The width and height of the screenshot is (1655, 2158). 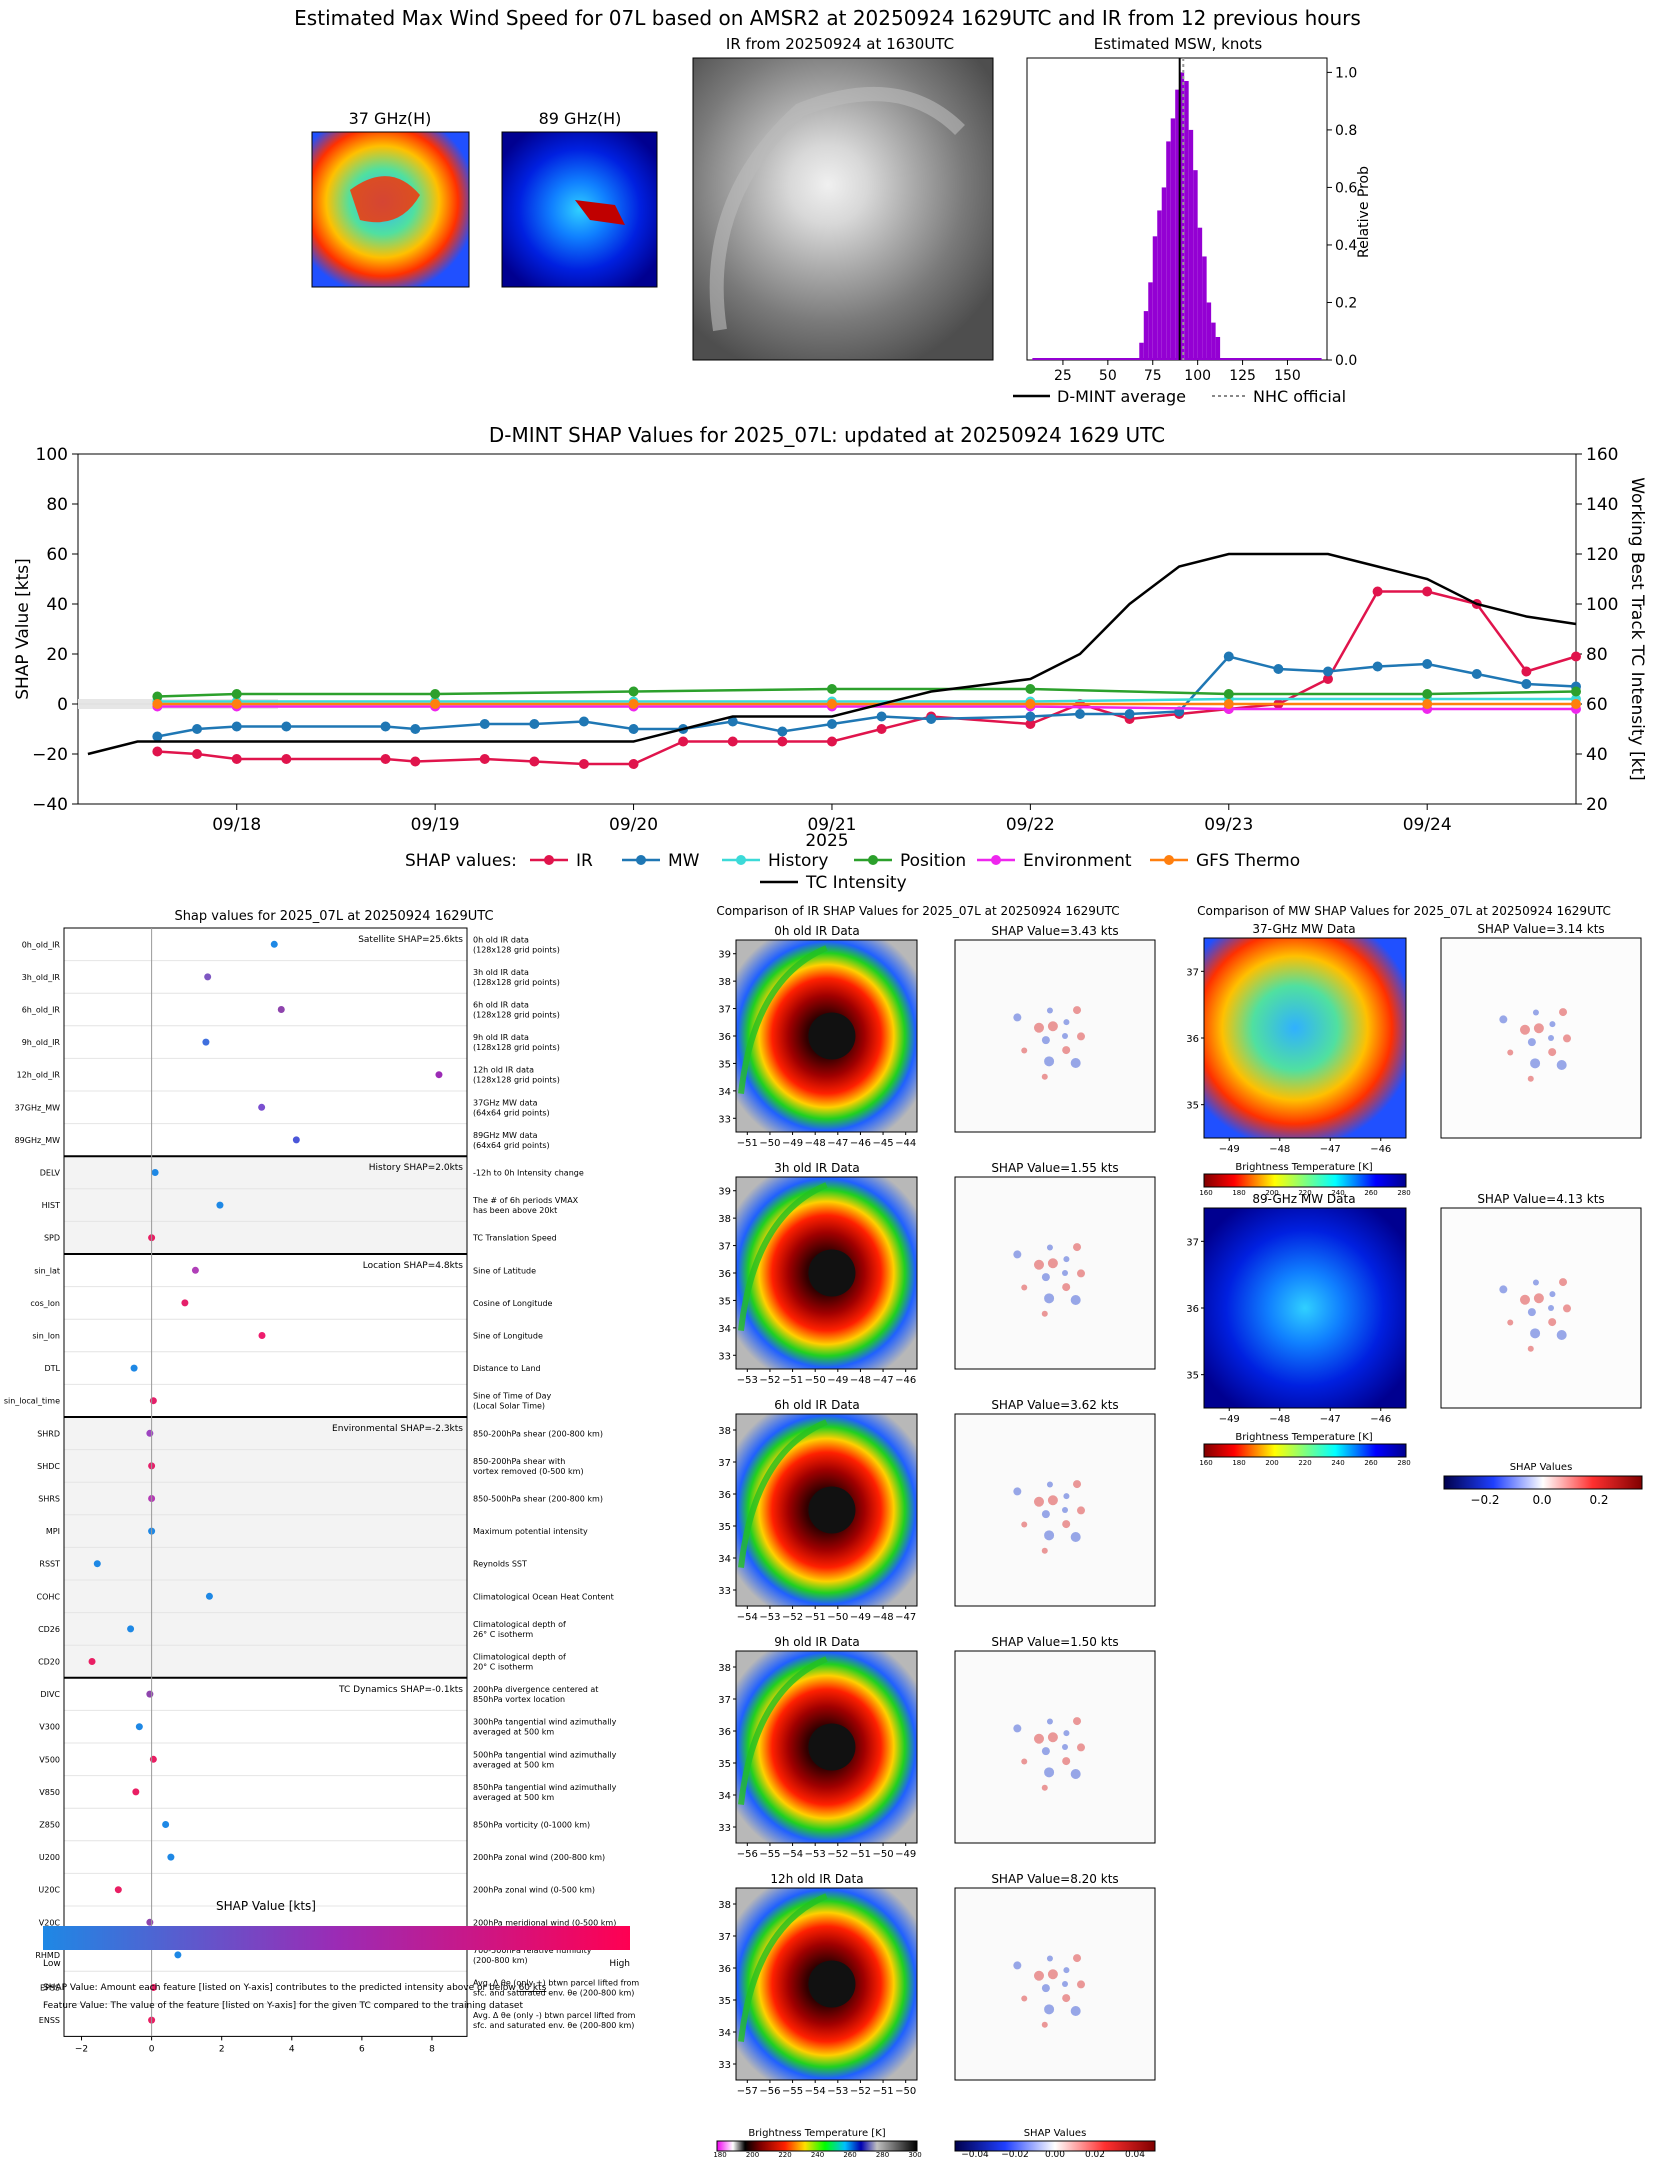 What do you see at coordinates (784, 2154) in the screenshot?
I see `ir-cbar-tick: 220` at bounding box center [784, 2154].